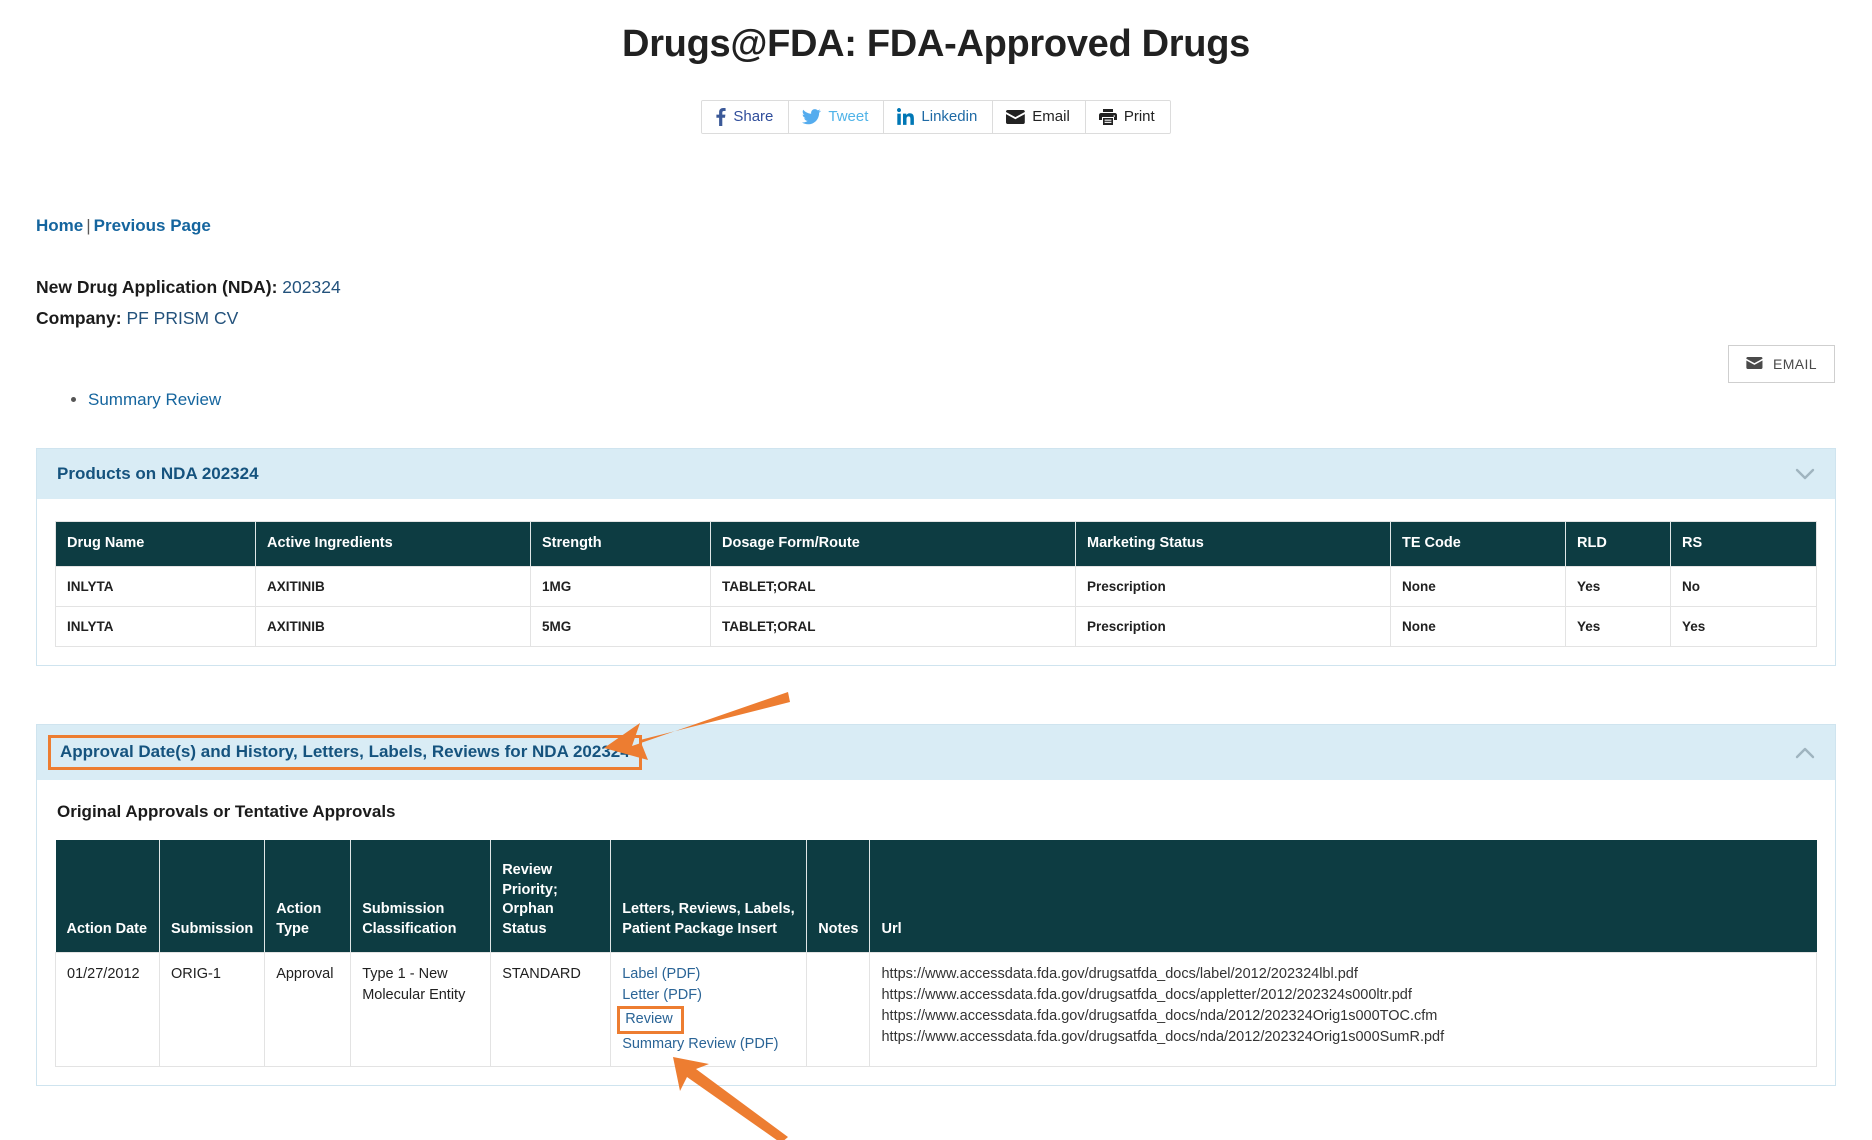 Image resolution: width=1872 pixels, height=1140 pixels. I want to click on column-header-te-code: TE Code, so click(1478, 544).